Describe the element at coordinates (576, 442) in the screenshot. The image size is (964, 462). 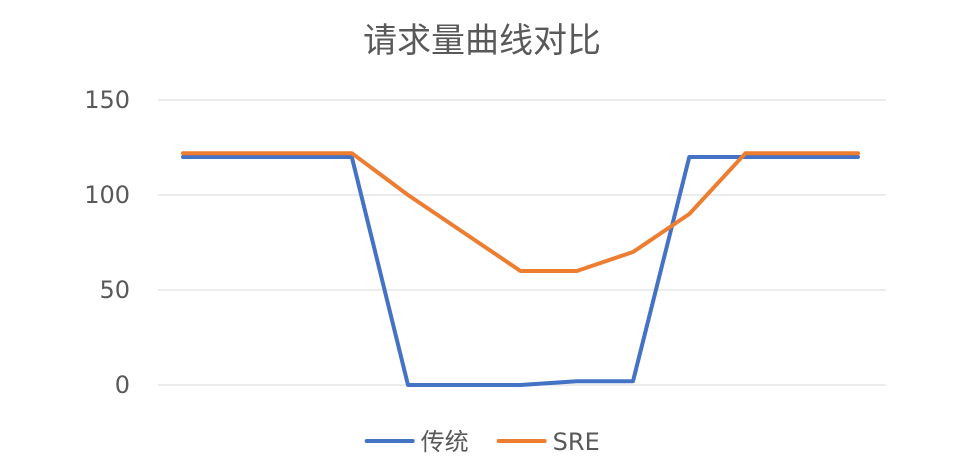
I see `legend-label-2: SRE` at that location.